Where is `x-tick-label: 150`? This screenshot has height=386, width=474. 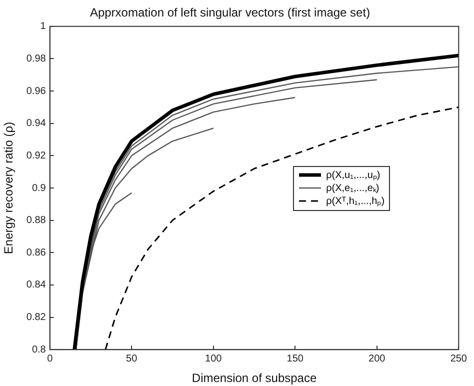 x-tick-label: 150 is located at coordinates (295, 358).